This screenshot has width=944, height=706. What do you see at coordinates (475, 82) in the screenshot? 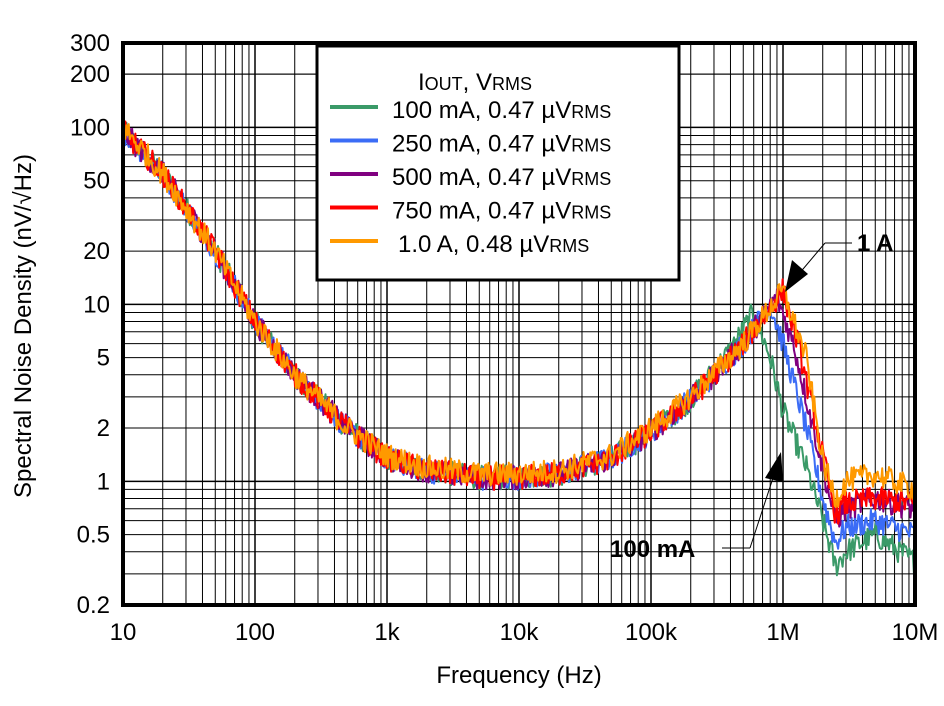
I see `legend-title: IOUT, VRMS` at bounding box center [475, 82].